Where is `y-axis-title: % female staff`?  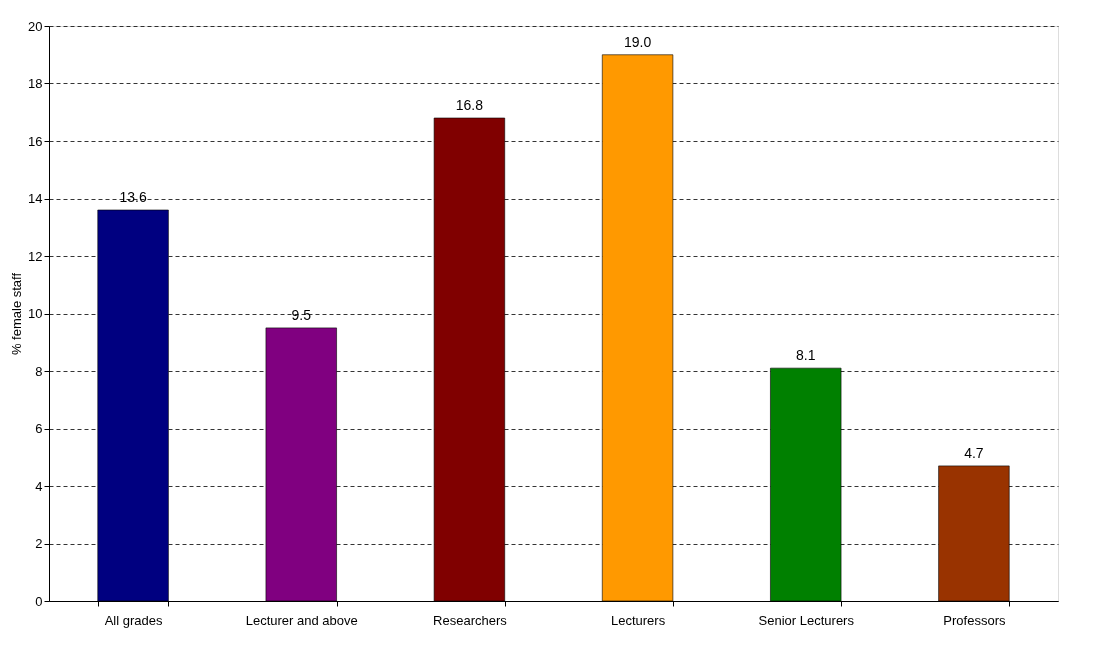 y-axis-title: % female staff is located at coordinates (17, 314).